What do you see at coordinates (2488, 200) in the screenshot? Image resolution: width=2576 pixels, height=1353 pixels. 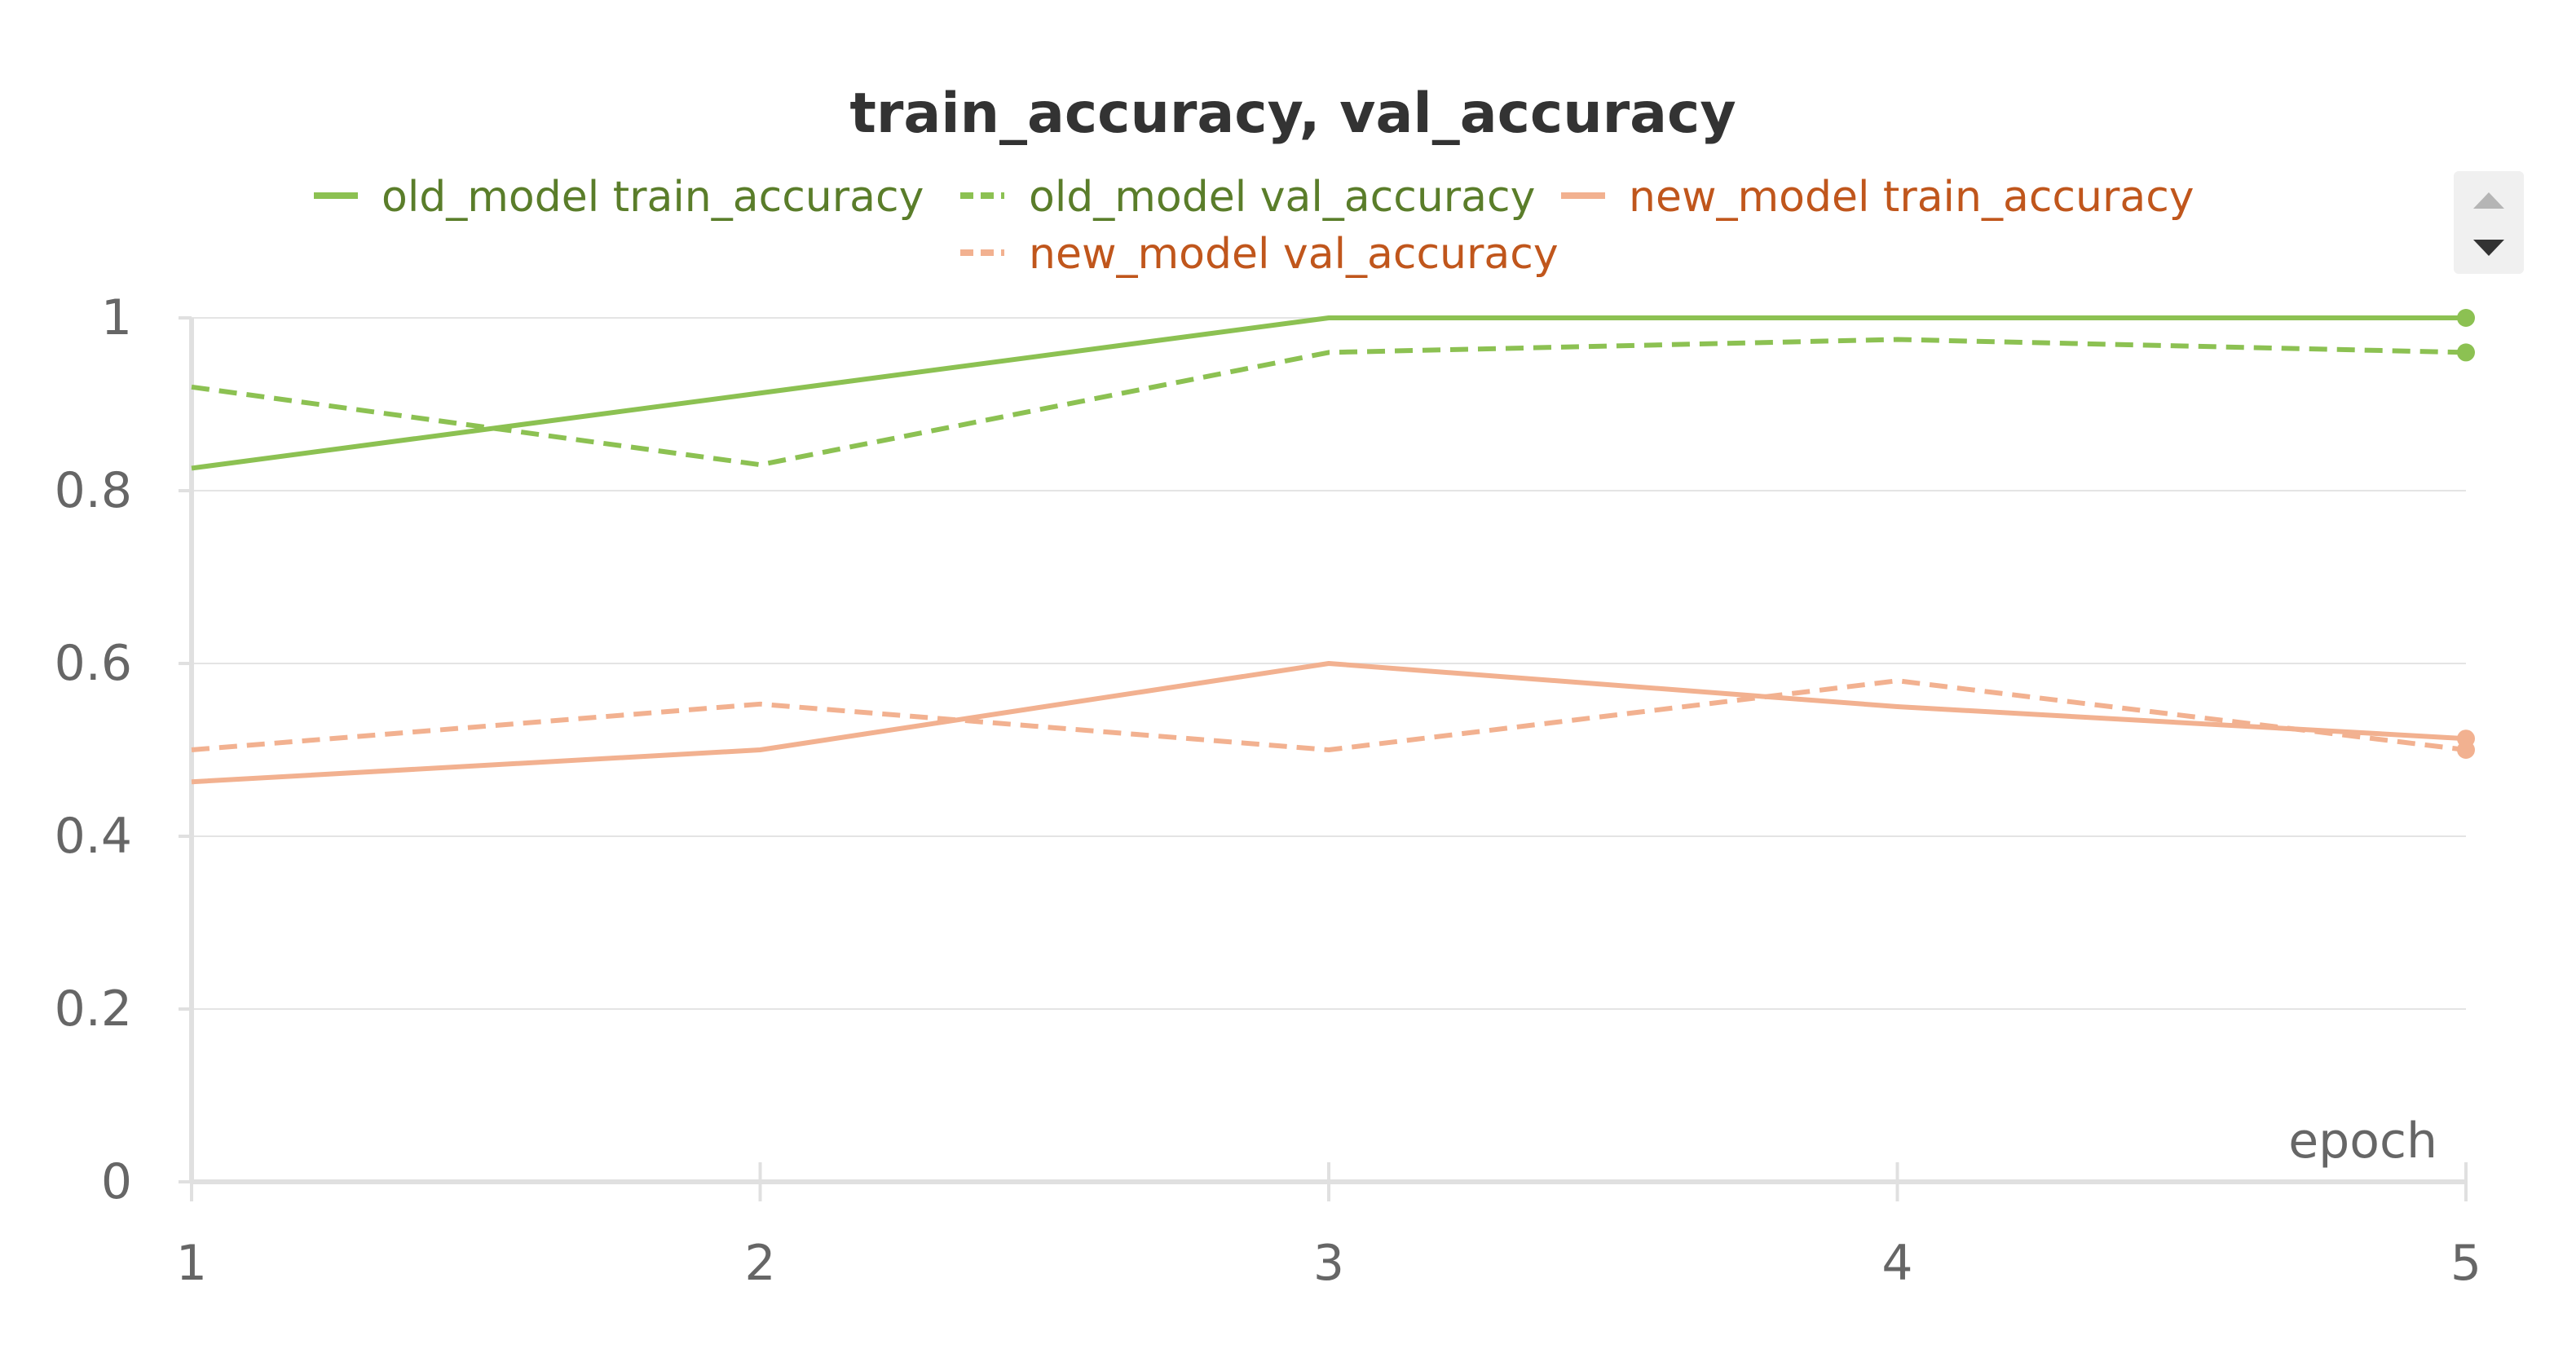 I see `triangle-up-icon` at bounding box center [2488, 200].